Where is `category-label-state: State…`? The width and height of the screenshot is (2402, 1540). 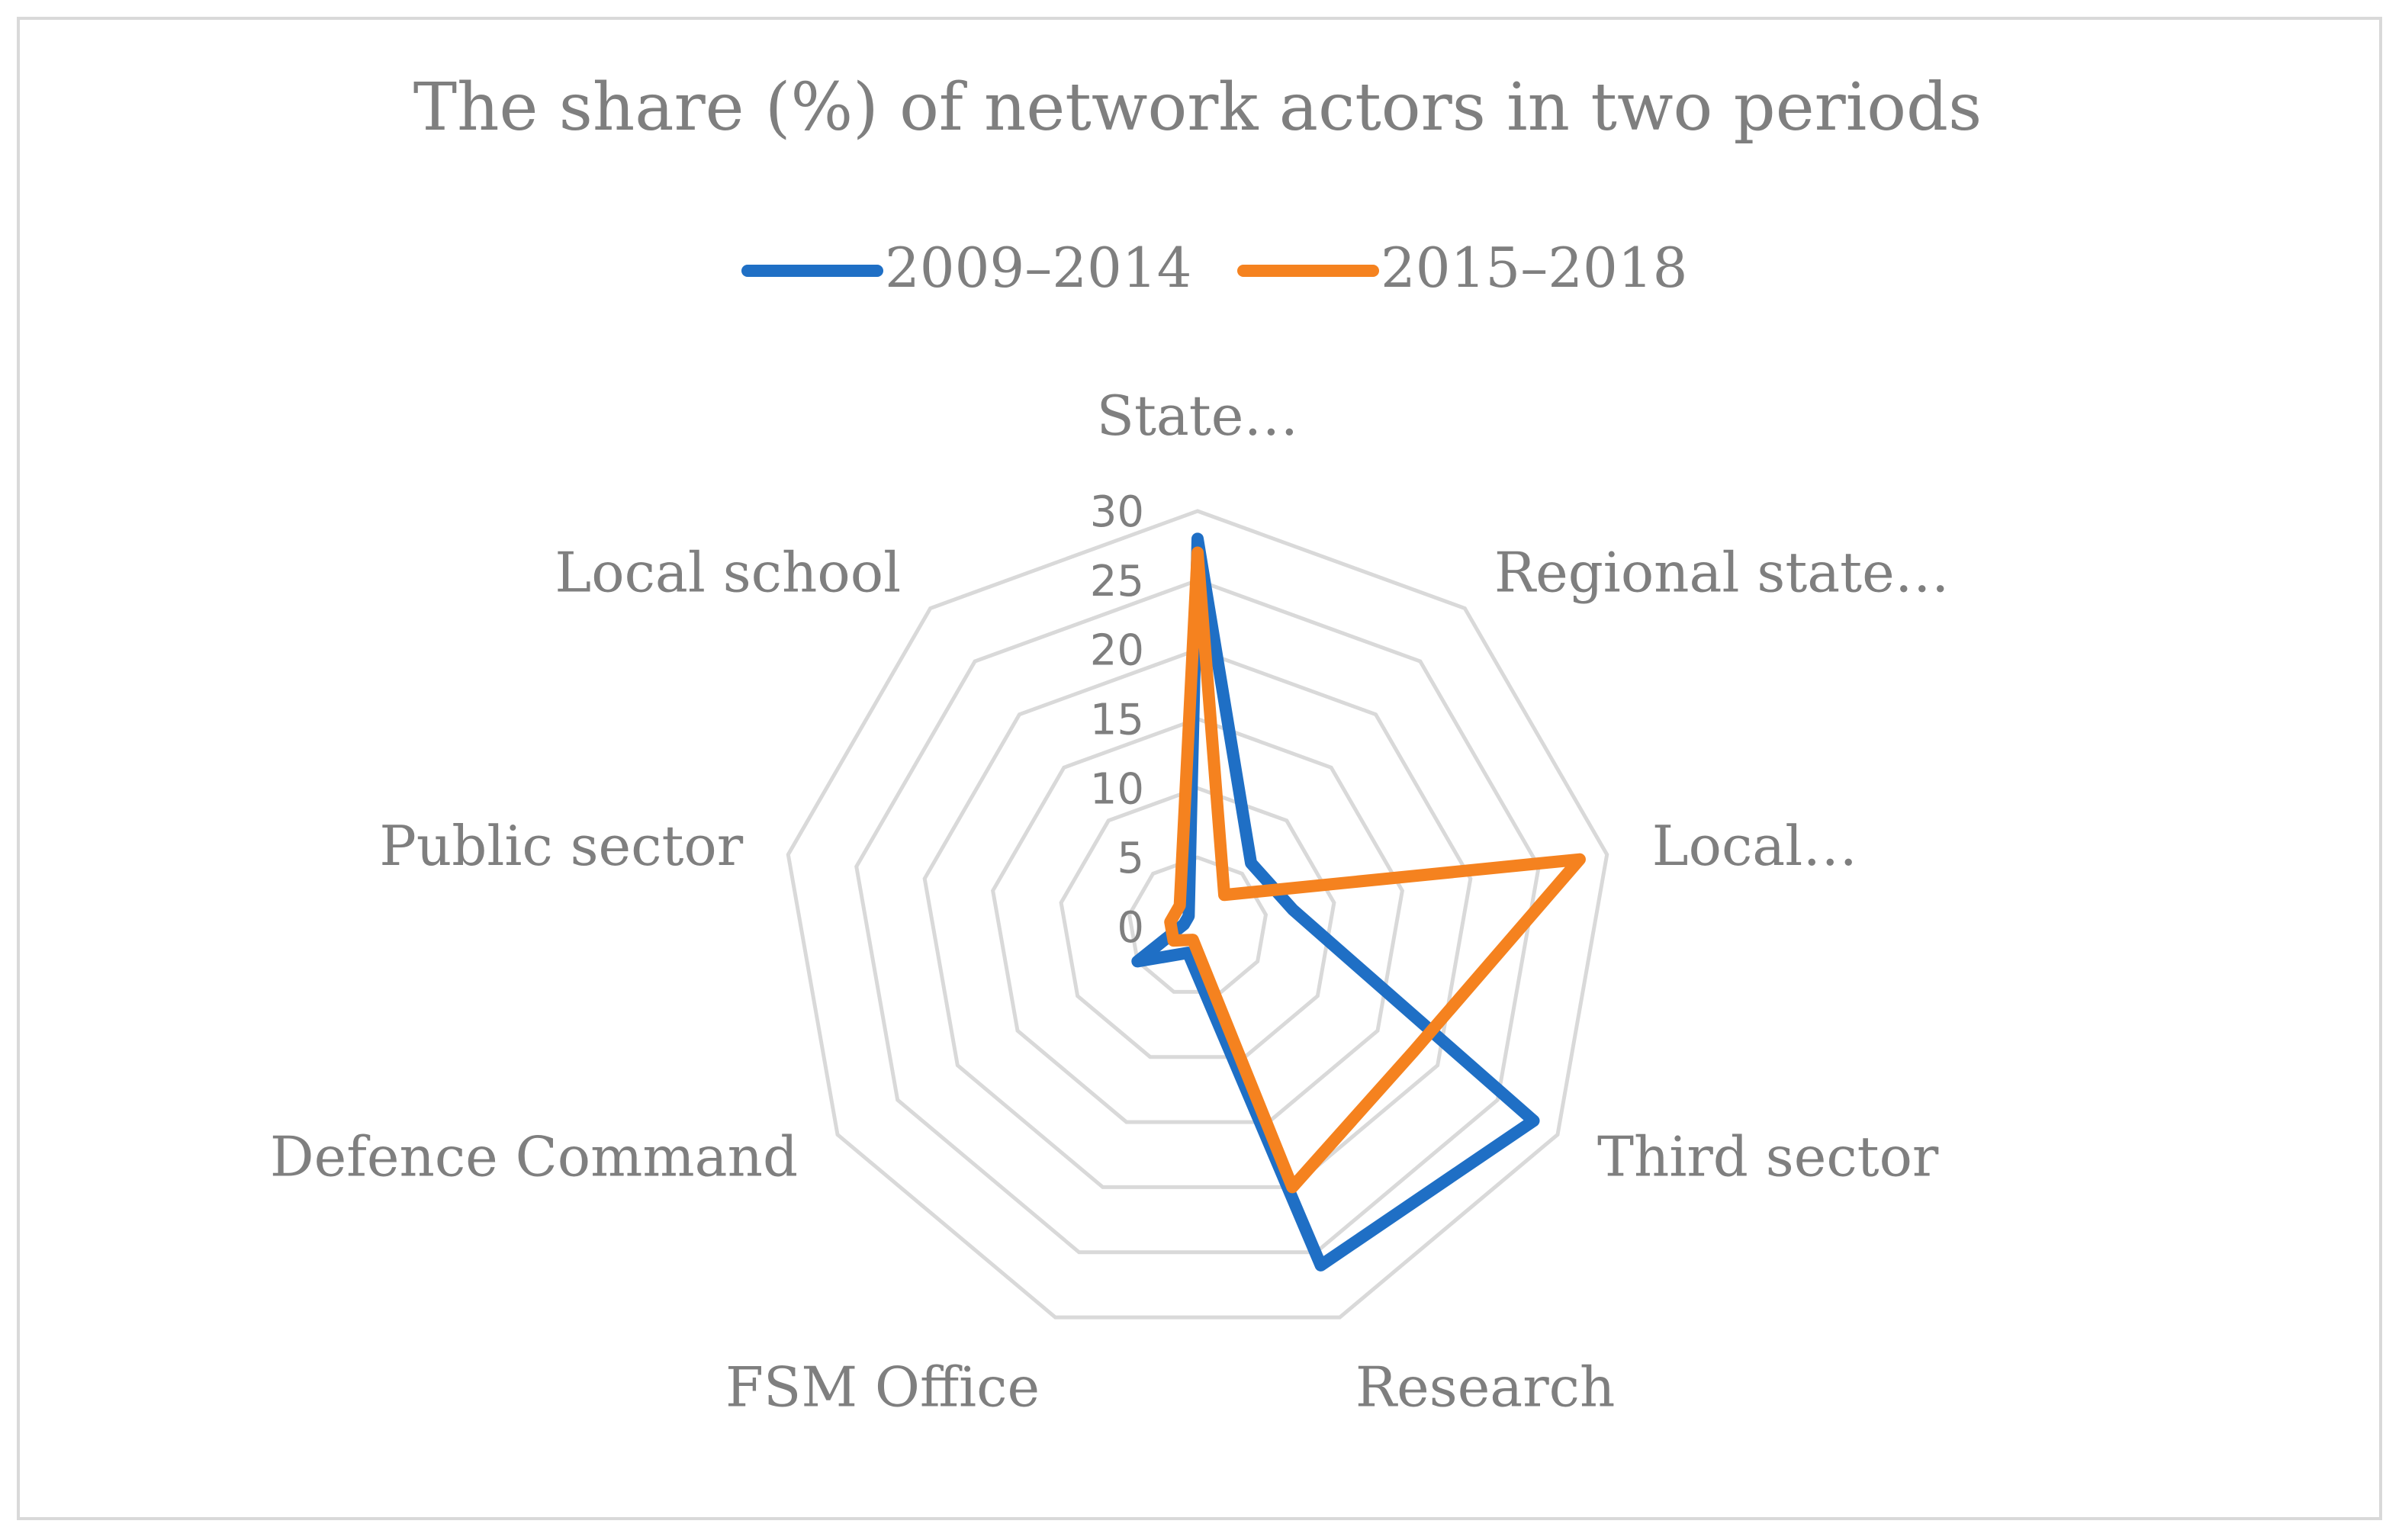 category-label-state: State… is located at coordinates (1198, 416).